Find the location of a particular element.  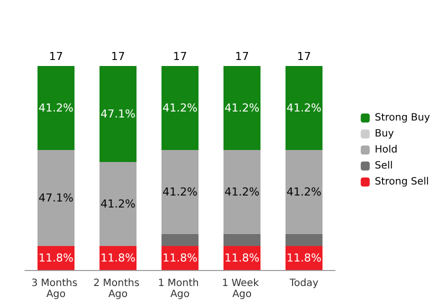

legend-label: Sell is located at coordinates (383, 166).